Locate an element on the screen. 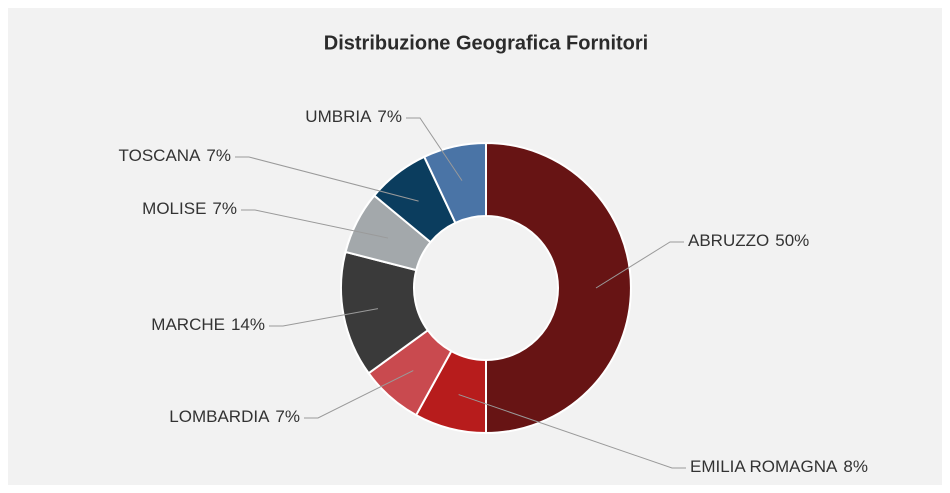  slice-label: EMILIA ROMAGNA 8% is located at coordinates (779, 466).